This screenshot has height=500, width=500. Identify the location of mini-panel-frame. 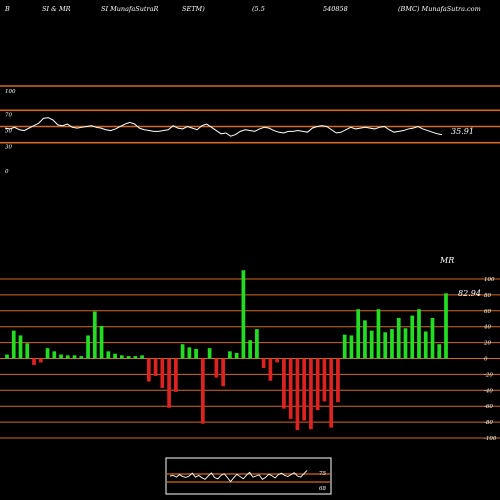
(248, 476).